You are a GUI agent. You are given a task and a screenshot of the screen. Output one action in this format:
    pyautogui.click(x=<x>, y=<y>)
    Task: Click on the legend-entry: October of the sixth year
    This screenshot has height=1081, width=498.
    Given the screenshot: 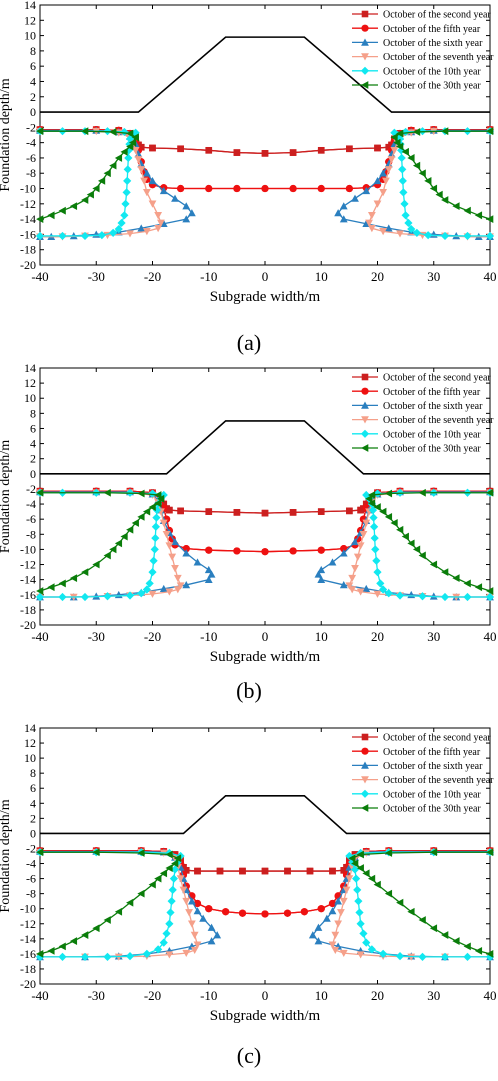 What is the action you would take?
    pyautogui.click(x=433, y=766)
    